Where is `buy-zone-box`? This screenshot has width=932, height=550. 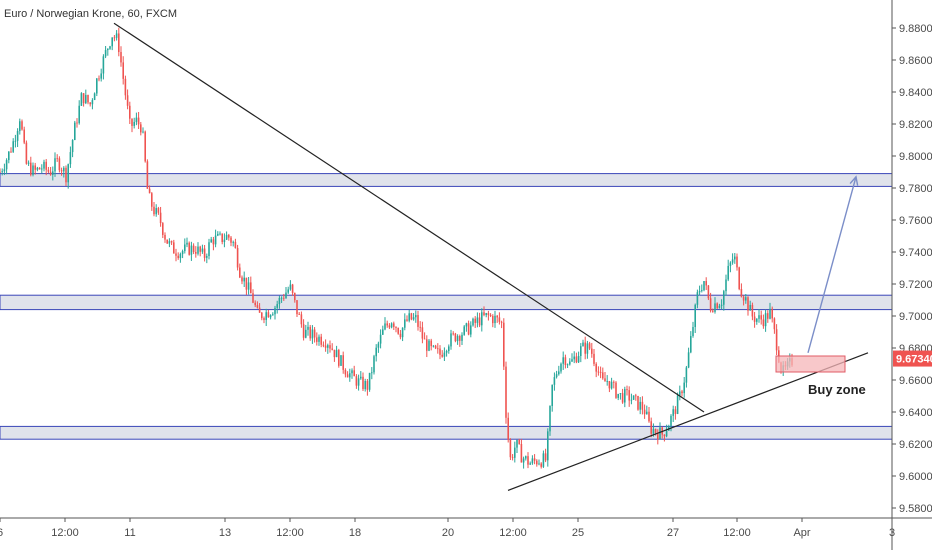 buy-zone-box is located at coordinates (810, 364).